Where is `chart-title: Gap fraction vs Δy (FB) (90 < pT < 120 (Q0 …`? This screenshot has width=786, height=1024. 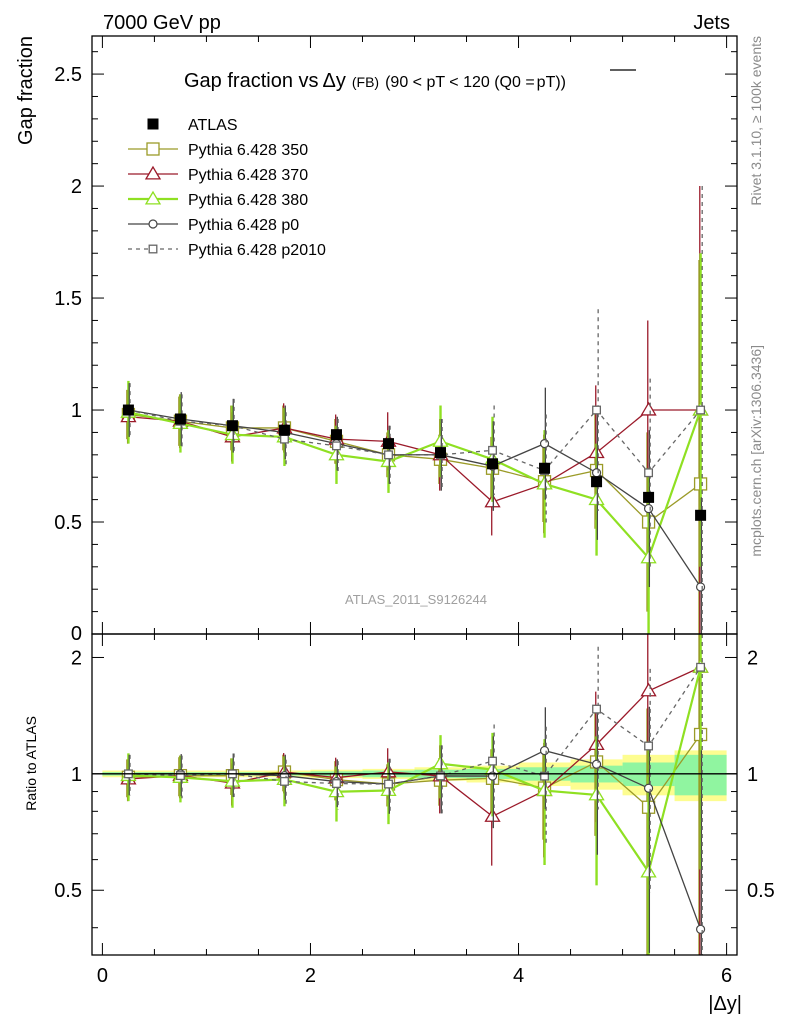 chart-title: Gap fraction vs Δy (FB) (90 < pT < 120 (Q0 … is located at coordinates (375, 81).